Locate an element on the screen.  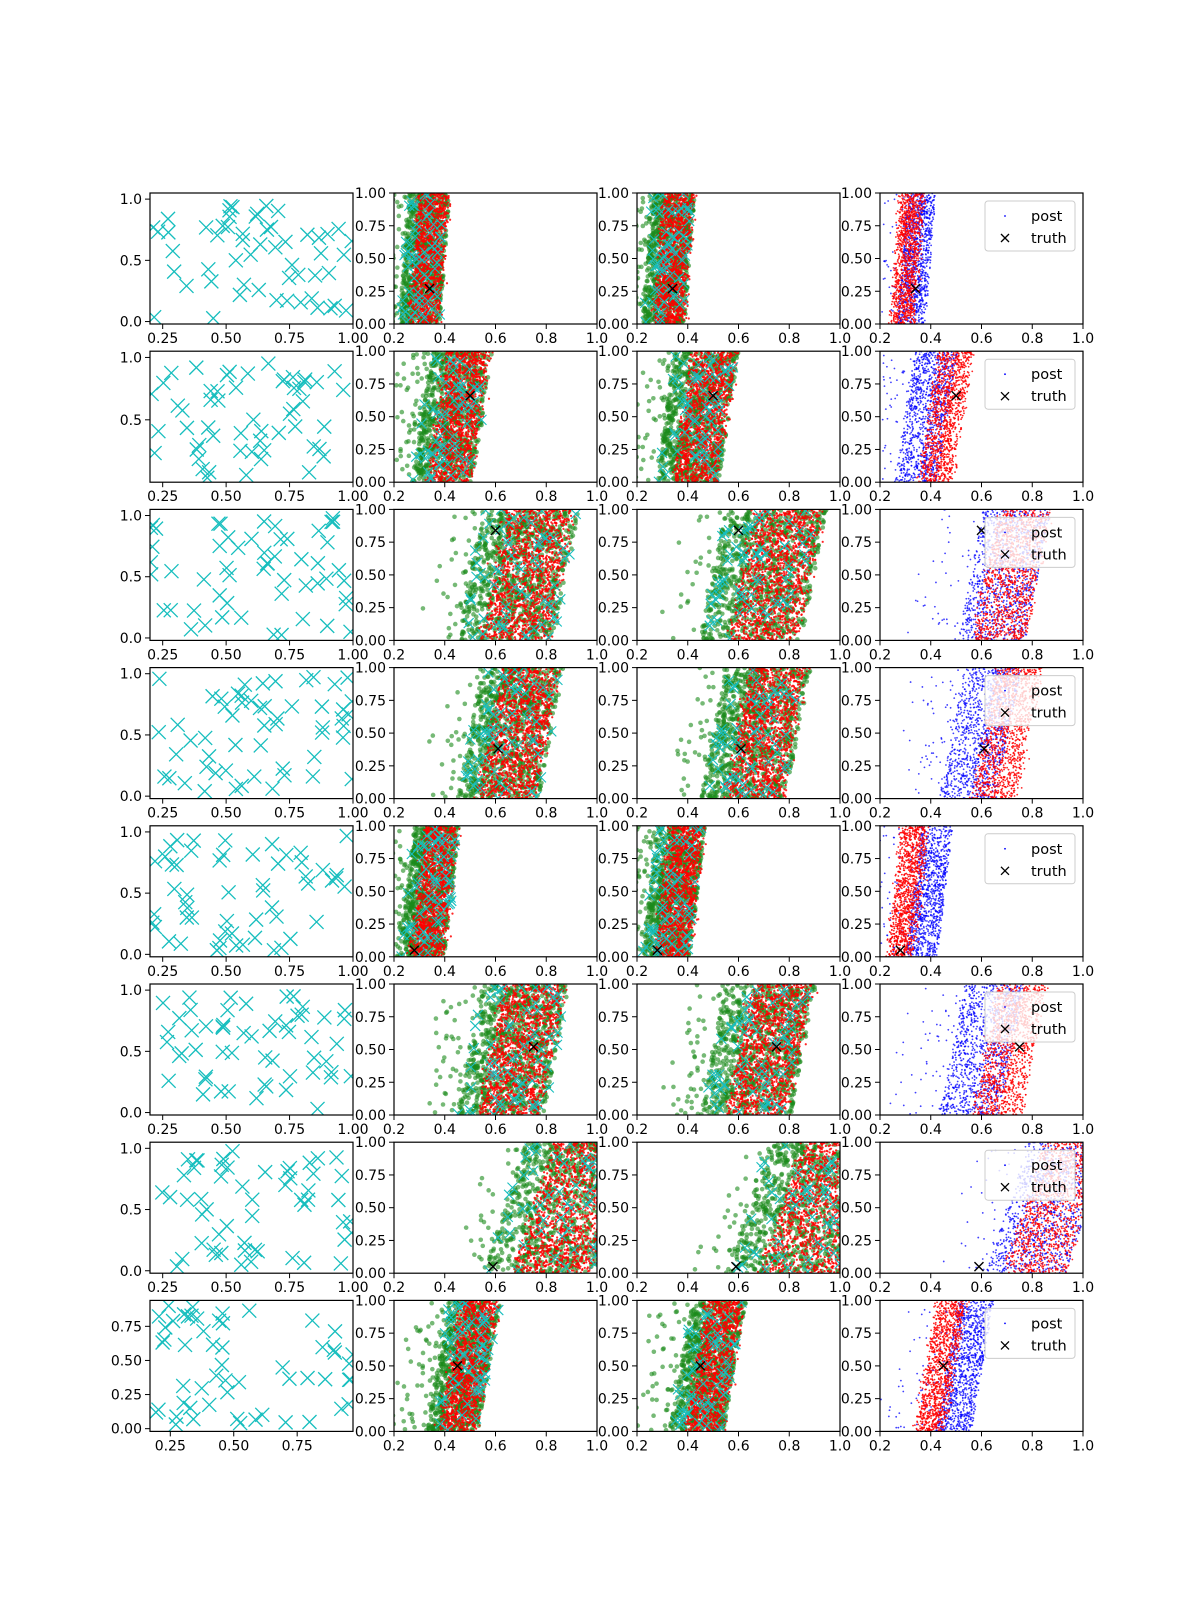
x-tick-label: 0.4 is located at coordinates (688, 339).